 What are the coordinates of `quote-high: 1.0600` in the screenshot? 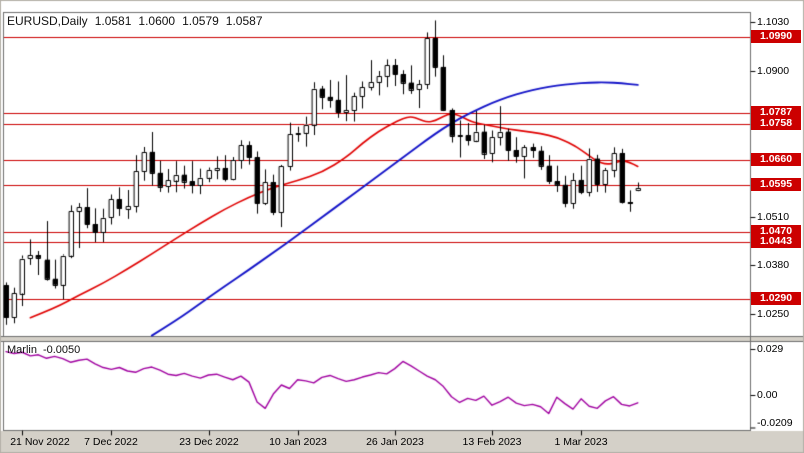 It's located at (157, 21).